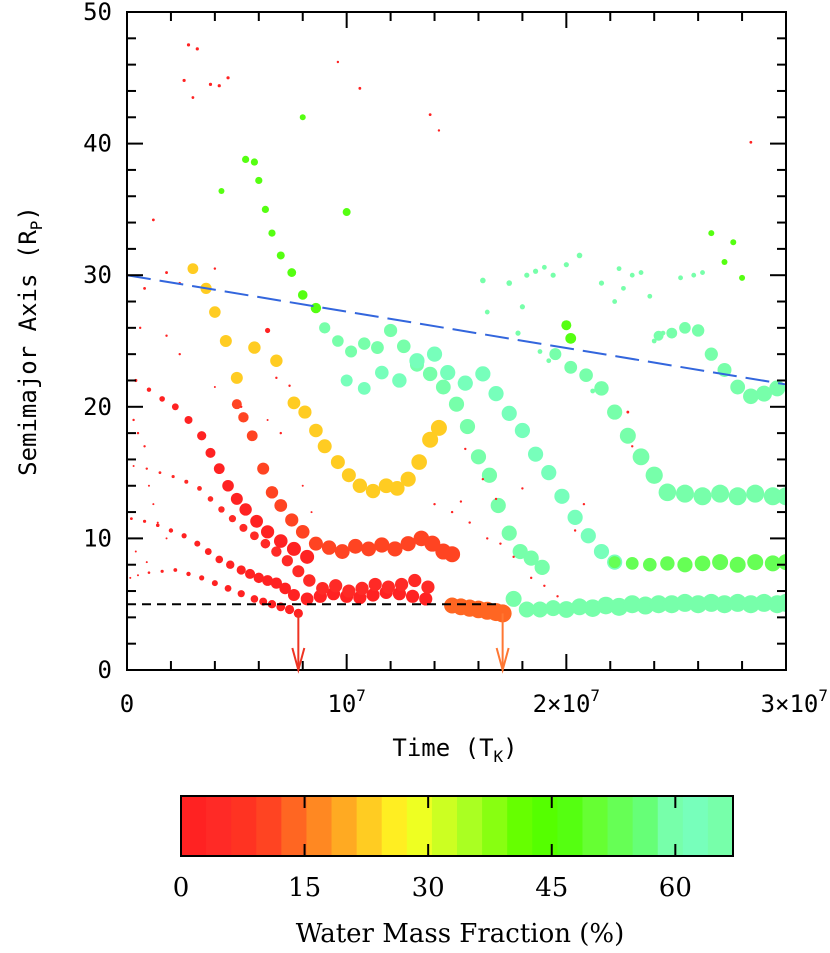 The width and height of the screenshot is (830, 953). What do you see at coordinates (97, 342) in the screenshot?
I see `y-tick-labels: 0 10 20 30 40 50` at bounding box center [97, 342].